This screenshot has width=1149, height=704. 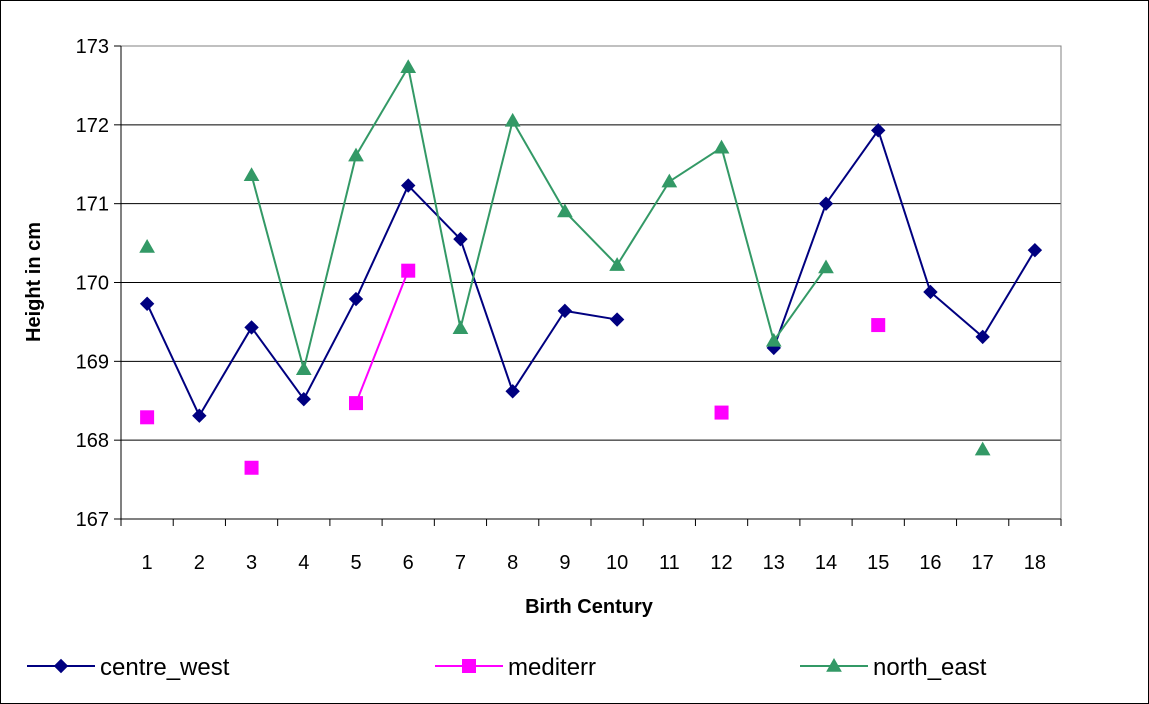 What do you see at coordinates (460, 563) in the screenshot?
I see `x-tick-label: 7` at bounding box center [460, 563].